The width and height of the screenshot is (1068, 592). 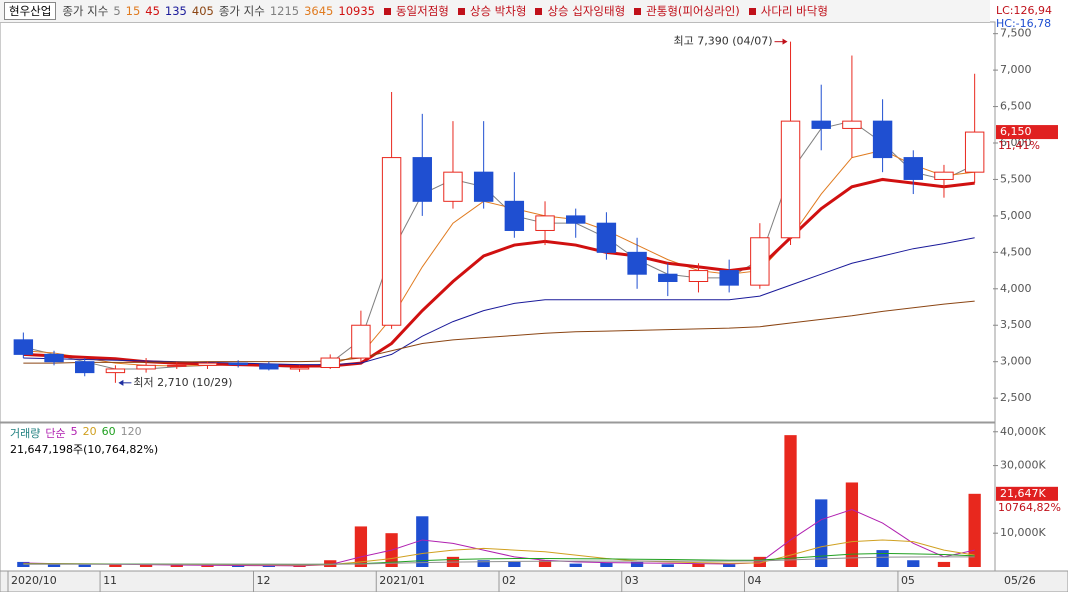 What do you see at coordinates (534, 581) in the screenshot?
I see `x-axis-strip` at bounding box center [534, 581].